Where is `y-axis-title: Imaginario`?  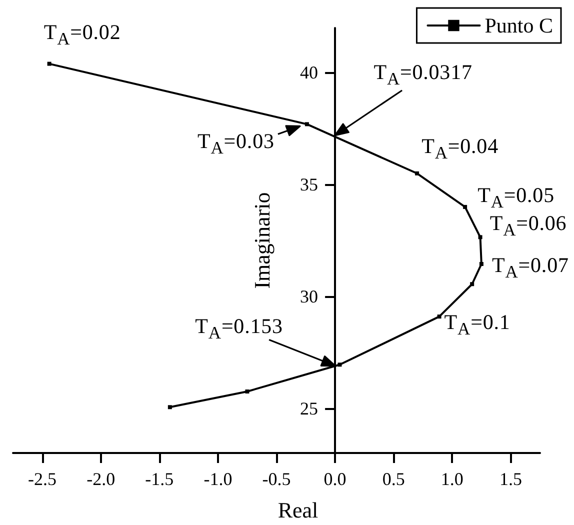
y-axis-title: Imaginario is located at coordinates (262, 240).